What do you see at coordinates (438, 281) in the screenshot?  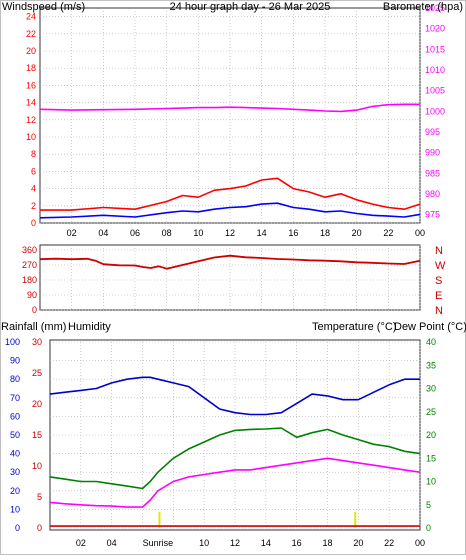 I see `compass-label: S` at bounding box center [438, 281].